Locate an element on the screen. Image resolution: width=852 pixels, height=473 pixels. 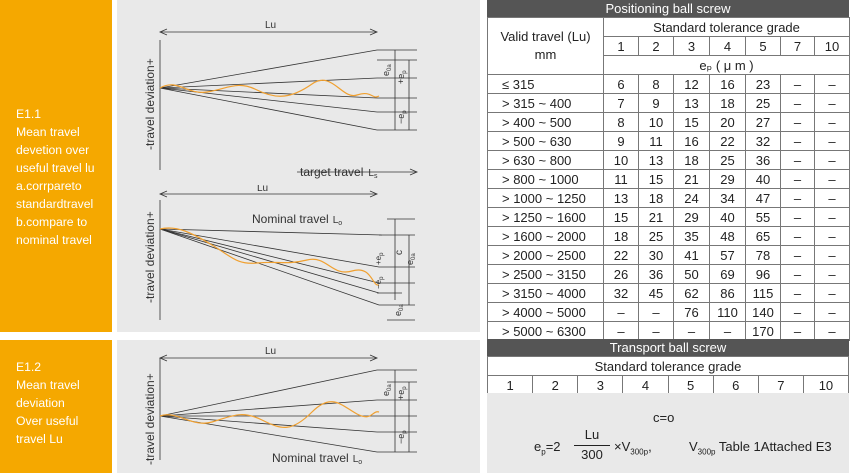
travel-range: > 5000 ~ 6300 is located at coordinates (545, 331).